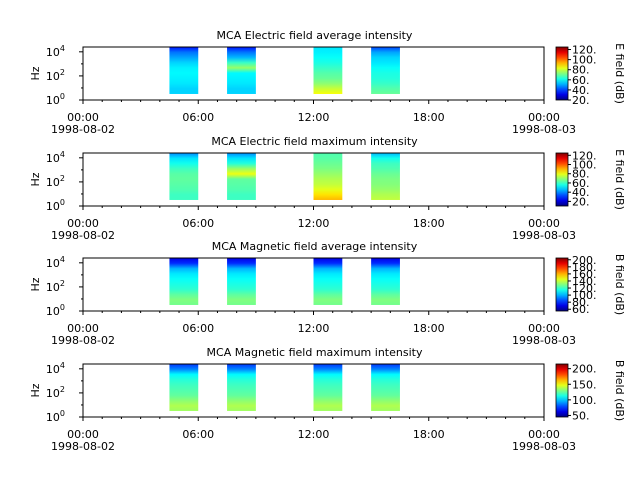 The image size is (640, 484). I want to click on colorbar-tick-label: 50., so click(581, 415).